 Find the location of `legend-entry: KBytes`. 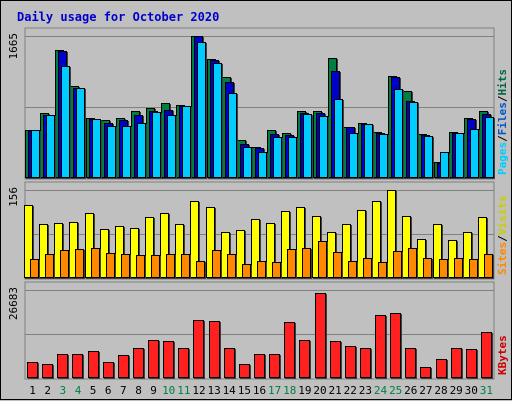

legend-entry: KBytes is located at coordinates (502, 355).